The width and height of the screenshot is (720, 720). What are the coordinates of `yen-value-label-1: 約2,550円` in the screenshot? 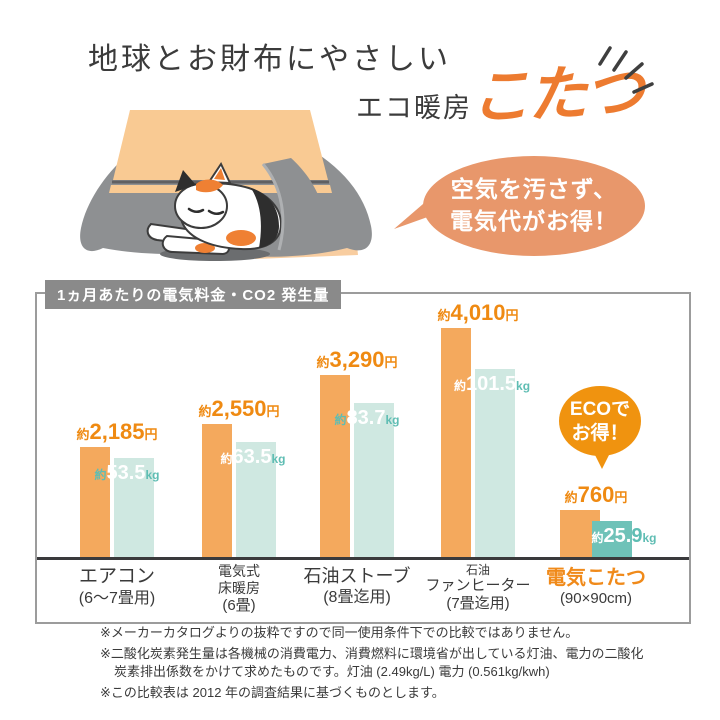 It's located at (239, 409).